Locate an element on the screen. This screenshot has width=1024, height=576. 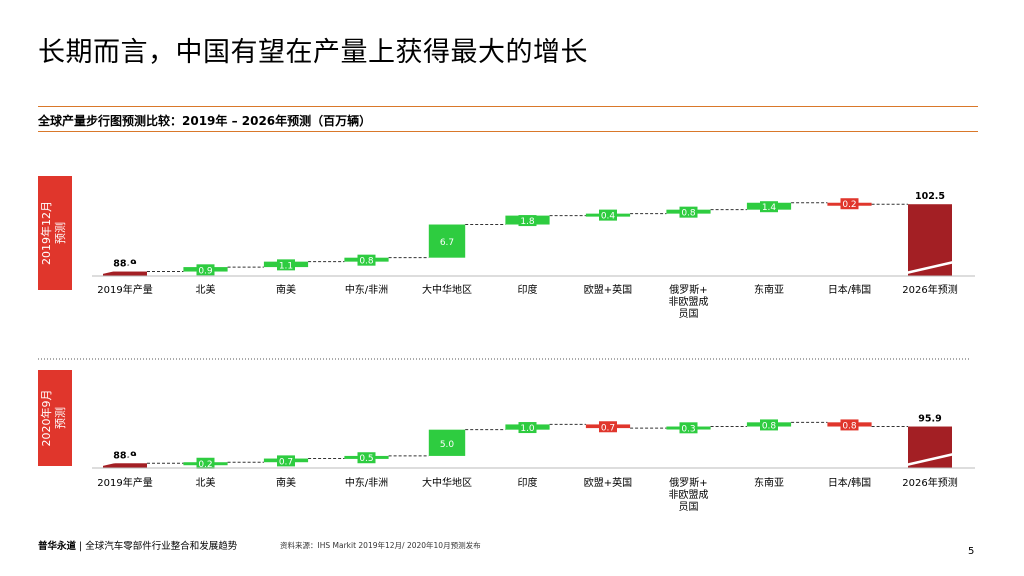
data-label: 0.5 is located at coordinates (366, 459).